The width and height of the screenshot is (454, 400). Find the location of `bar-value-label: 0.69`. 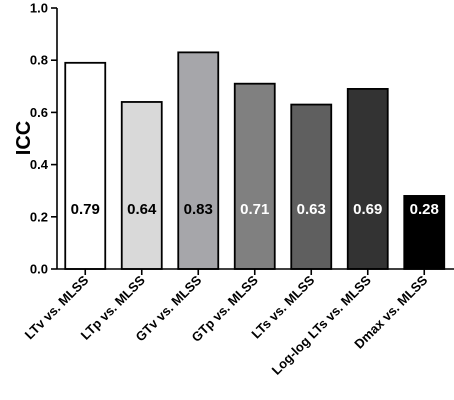

bar-value-label: 0.69 is located at coordinates (367, 209).